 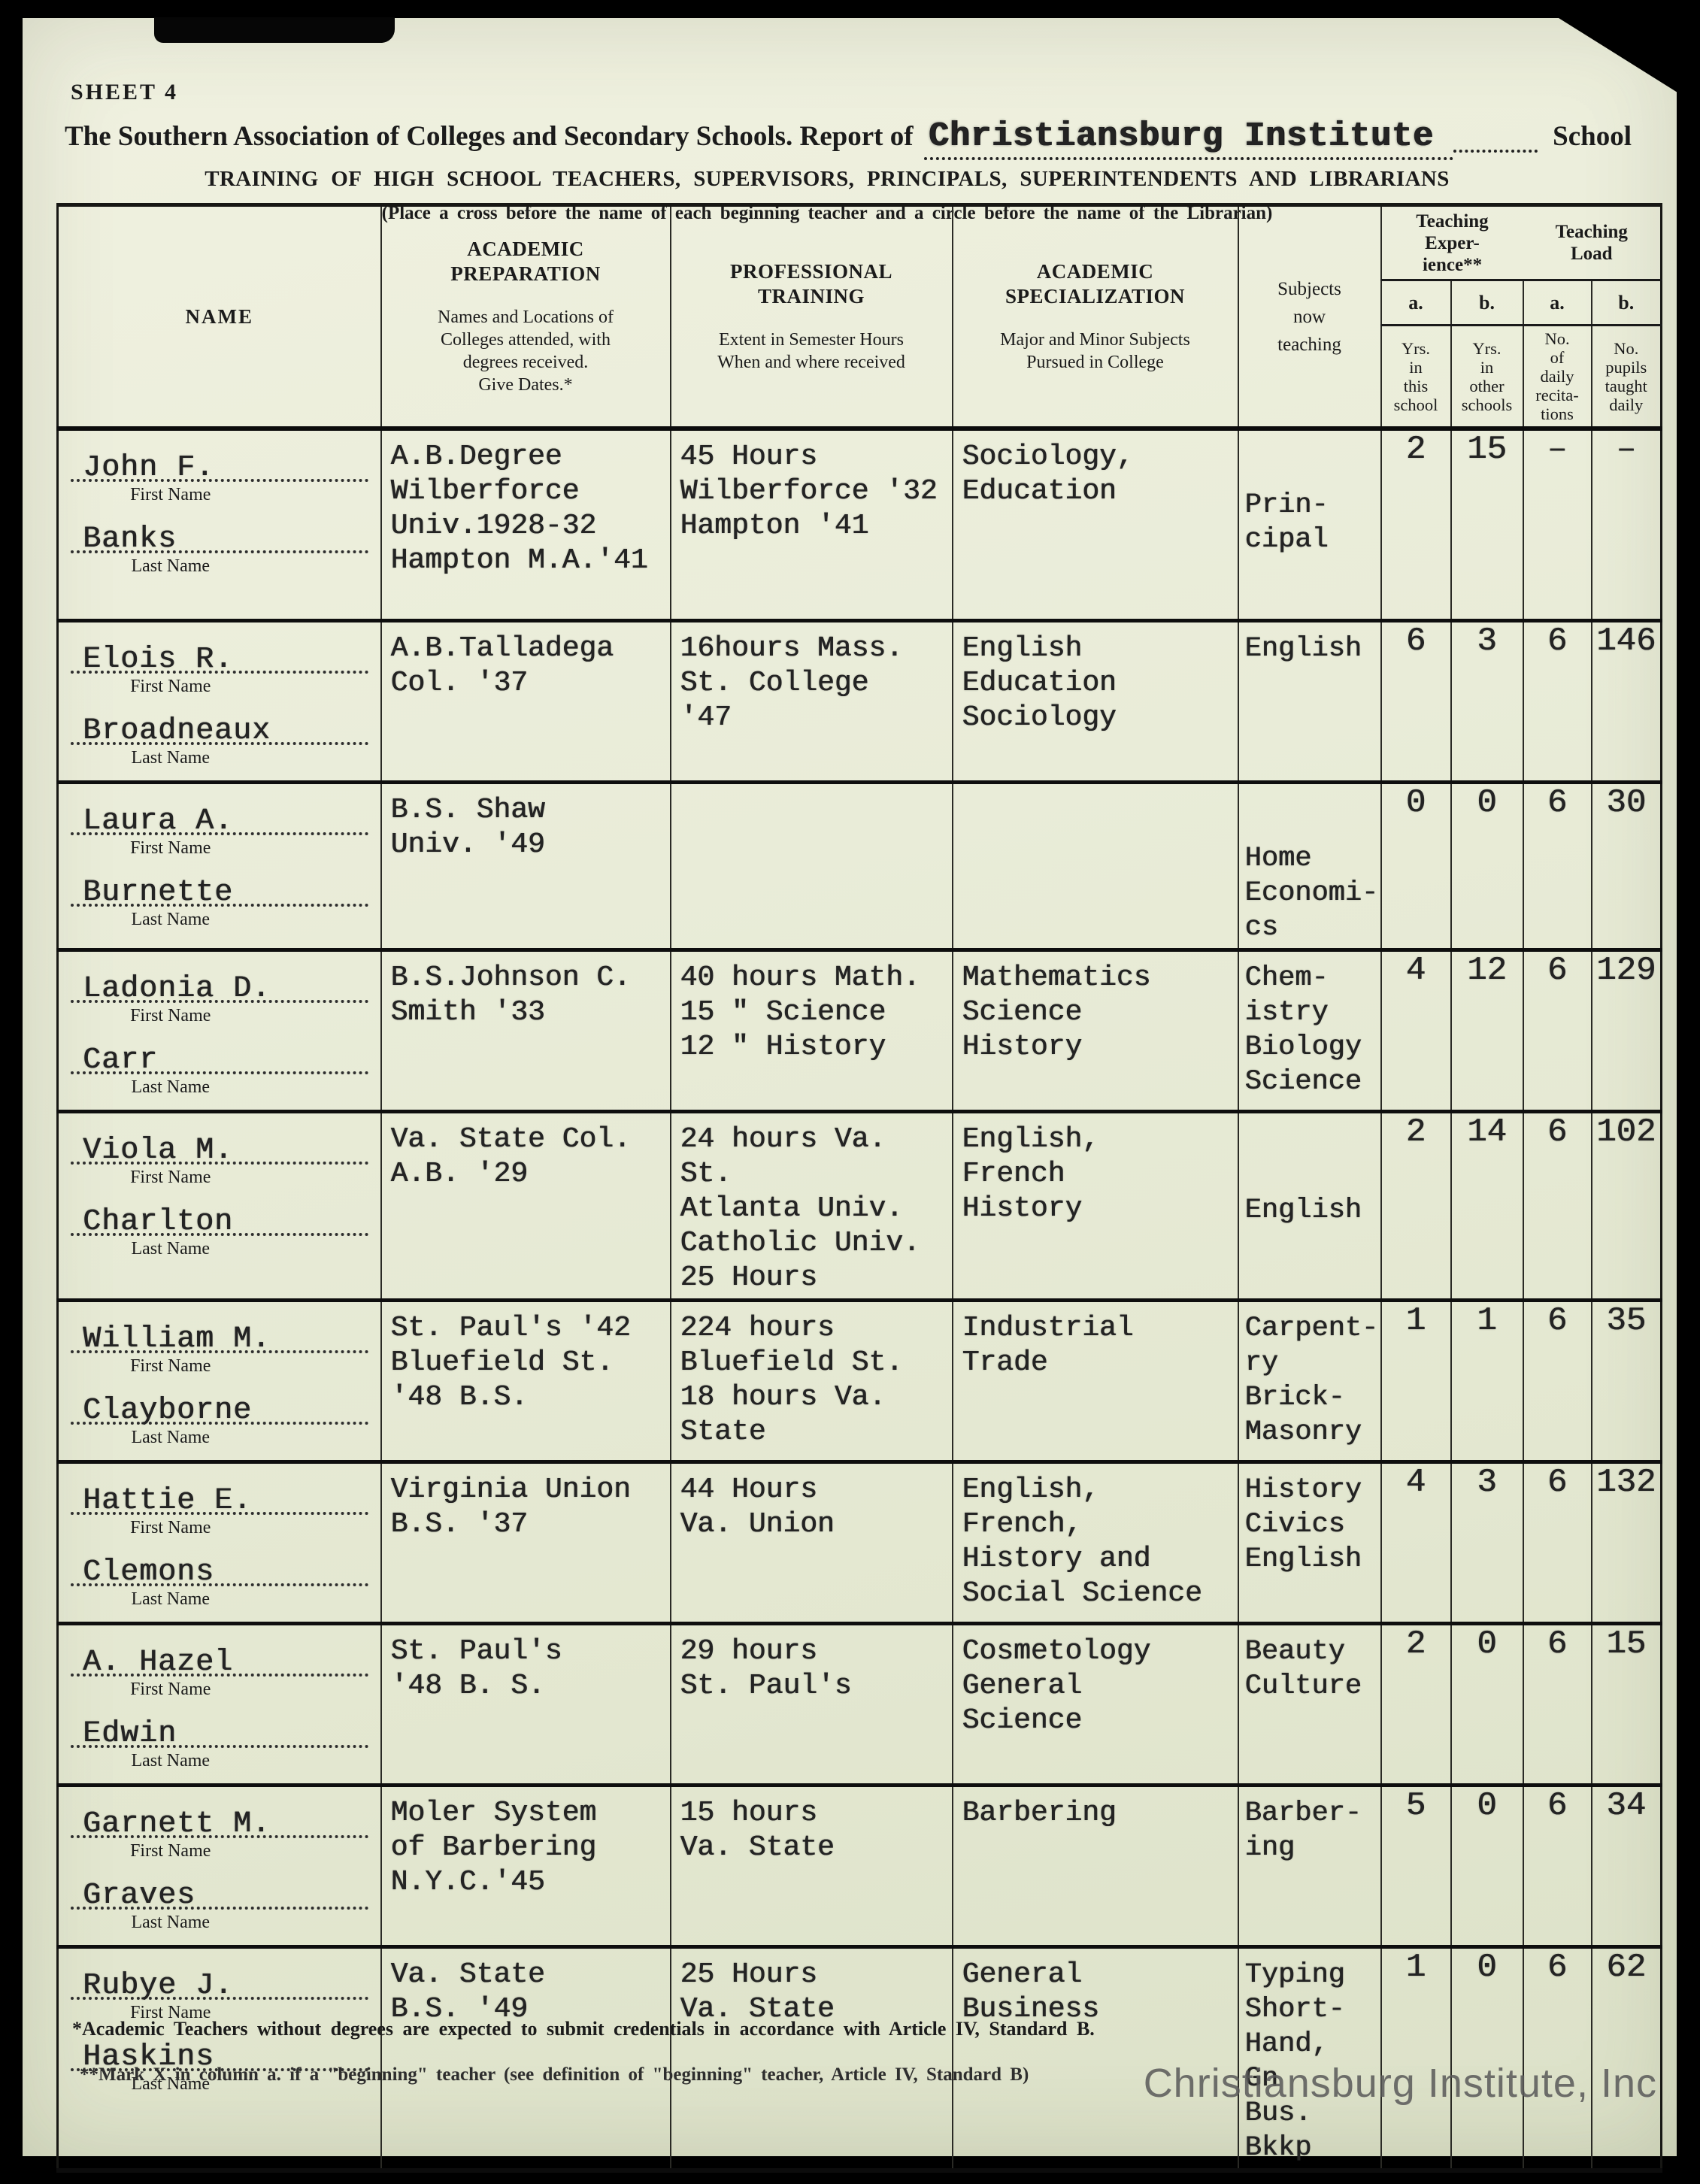 I want to click on professional-training-cell, so click(x=811, y=865).